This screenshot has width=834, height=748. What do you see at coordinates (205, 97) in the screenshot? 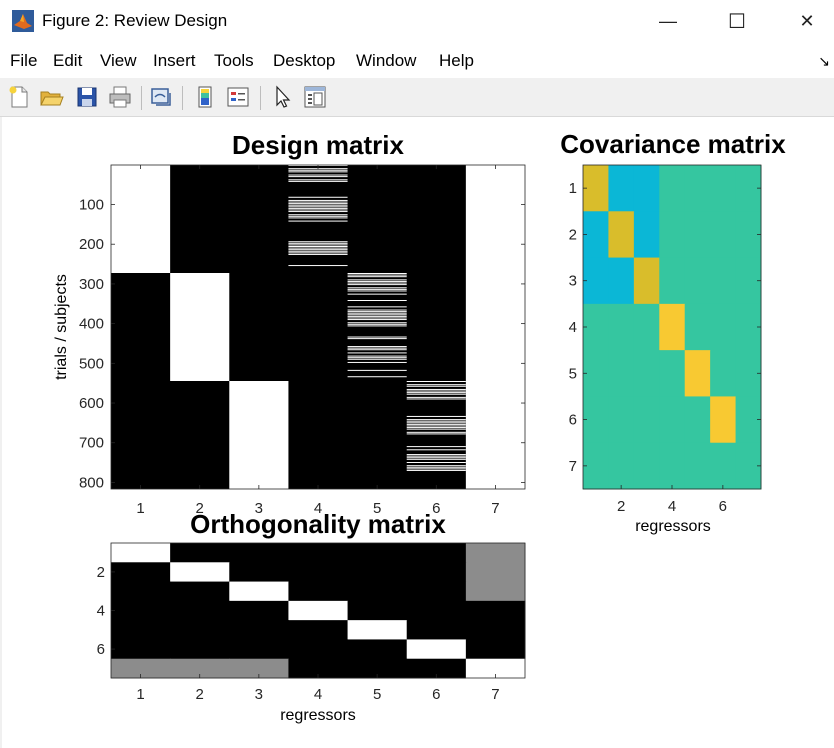
I see `insert-colorbar-icon` at bounding box center [205, 97].